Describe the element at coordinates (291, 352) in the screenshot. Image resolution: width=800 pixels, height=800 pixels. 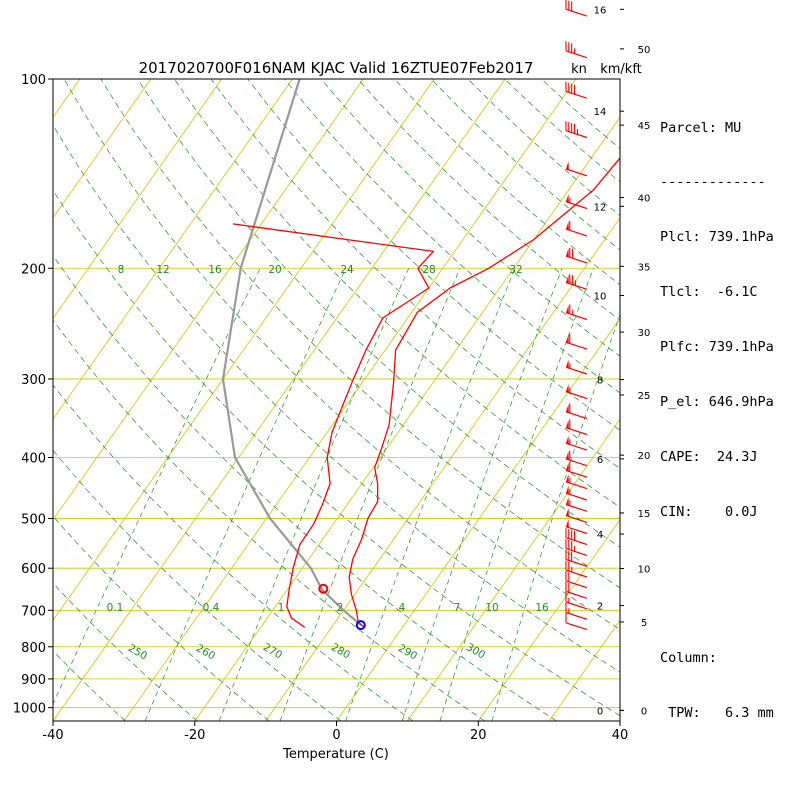
I see `parcel-path` at that location.